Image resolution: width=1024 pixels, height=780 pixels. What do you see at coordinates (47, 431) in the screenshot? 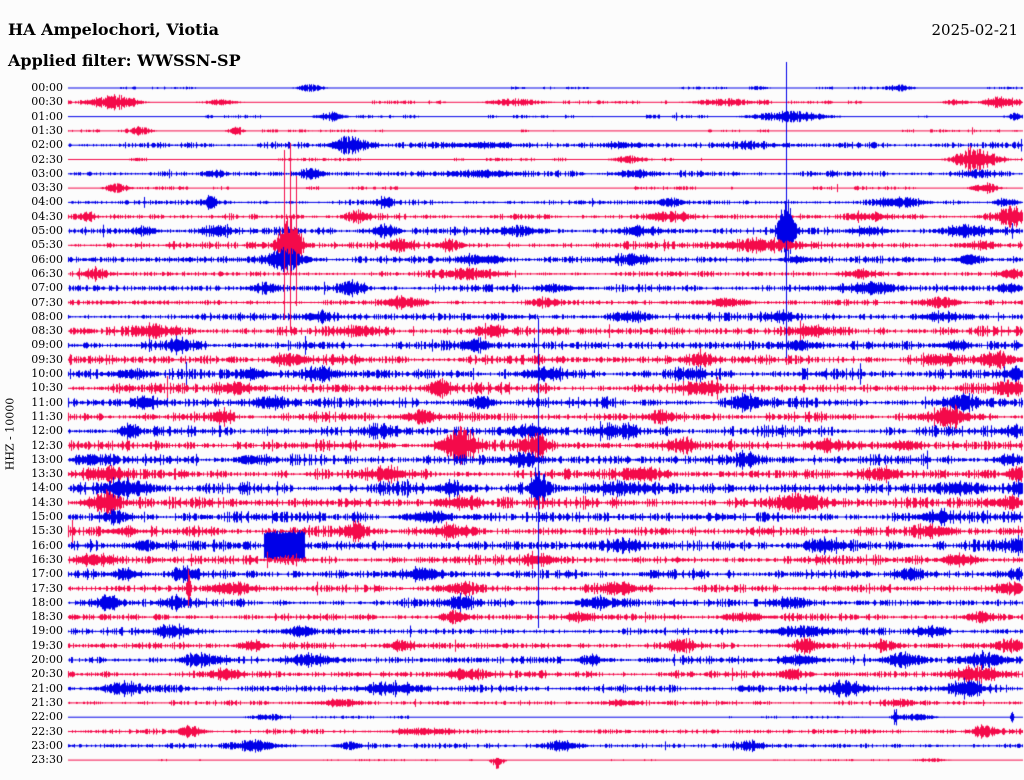
I see `time-label: 12:00` at bounding box center [47, 431].